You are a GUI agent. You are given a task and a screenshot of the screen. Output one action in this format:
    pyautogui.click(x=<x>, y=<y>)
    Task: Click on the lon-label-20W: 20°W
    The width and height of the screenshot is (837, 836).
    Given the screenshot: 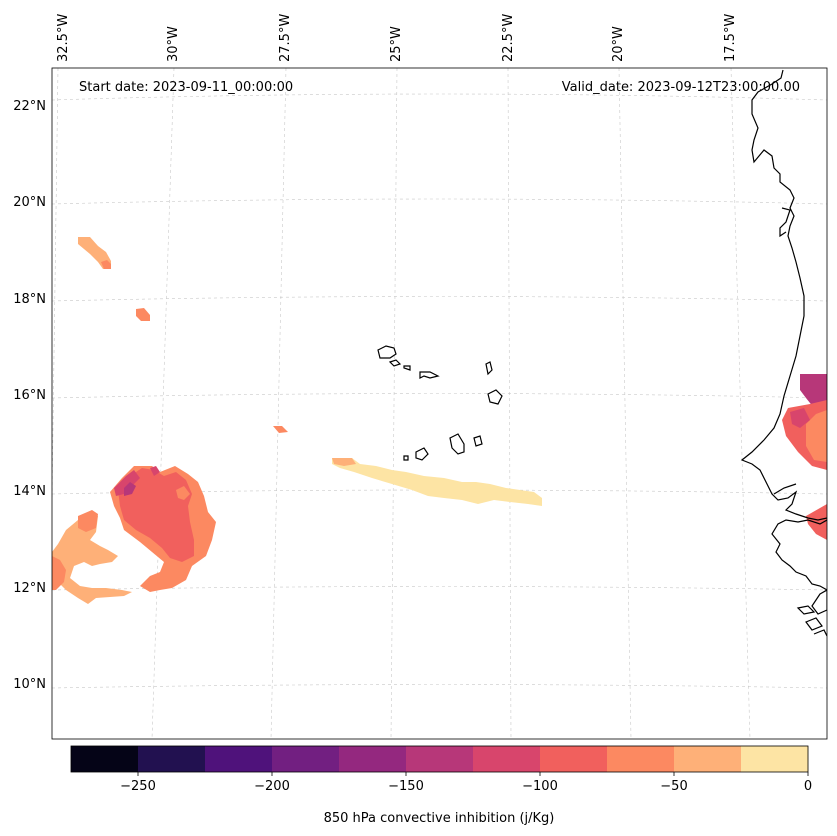 What is the action you would take?
    pyautogui.click(x=618, y=44)
    